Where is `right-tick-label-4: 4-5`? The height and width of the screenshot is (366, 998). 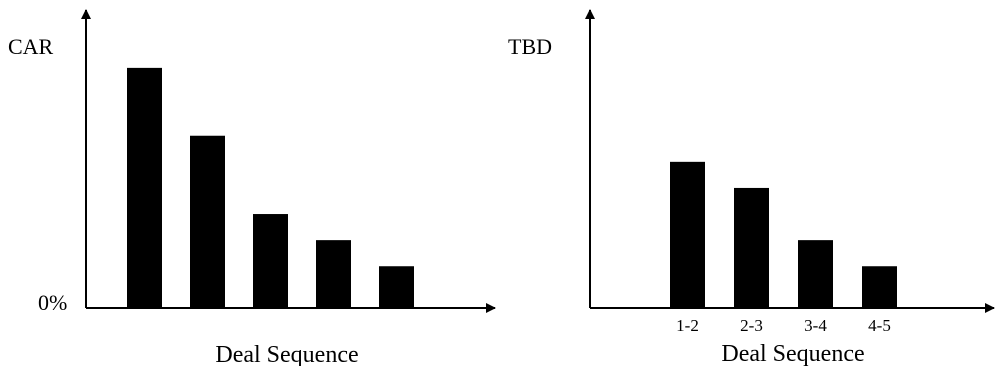
right-tick-label-4: 4-5 is located at coordinates (879, 325).